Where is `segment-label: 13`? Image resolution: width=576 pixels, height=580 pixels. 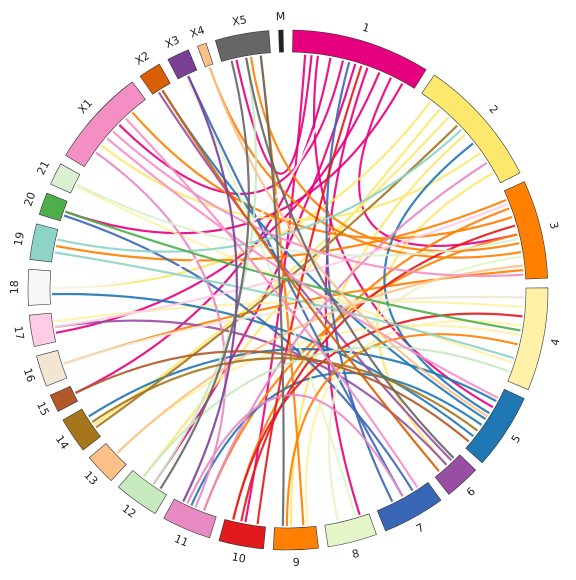 segment-label: 13 is located at coordinates (90, 478).